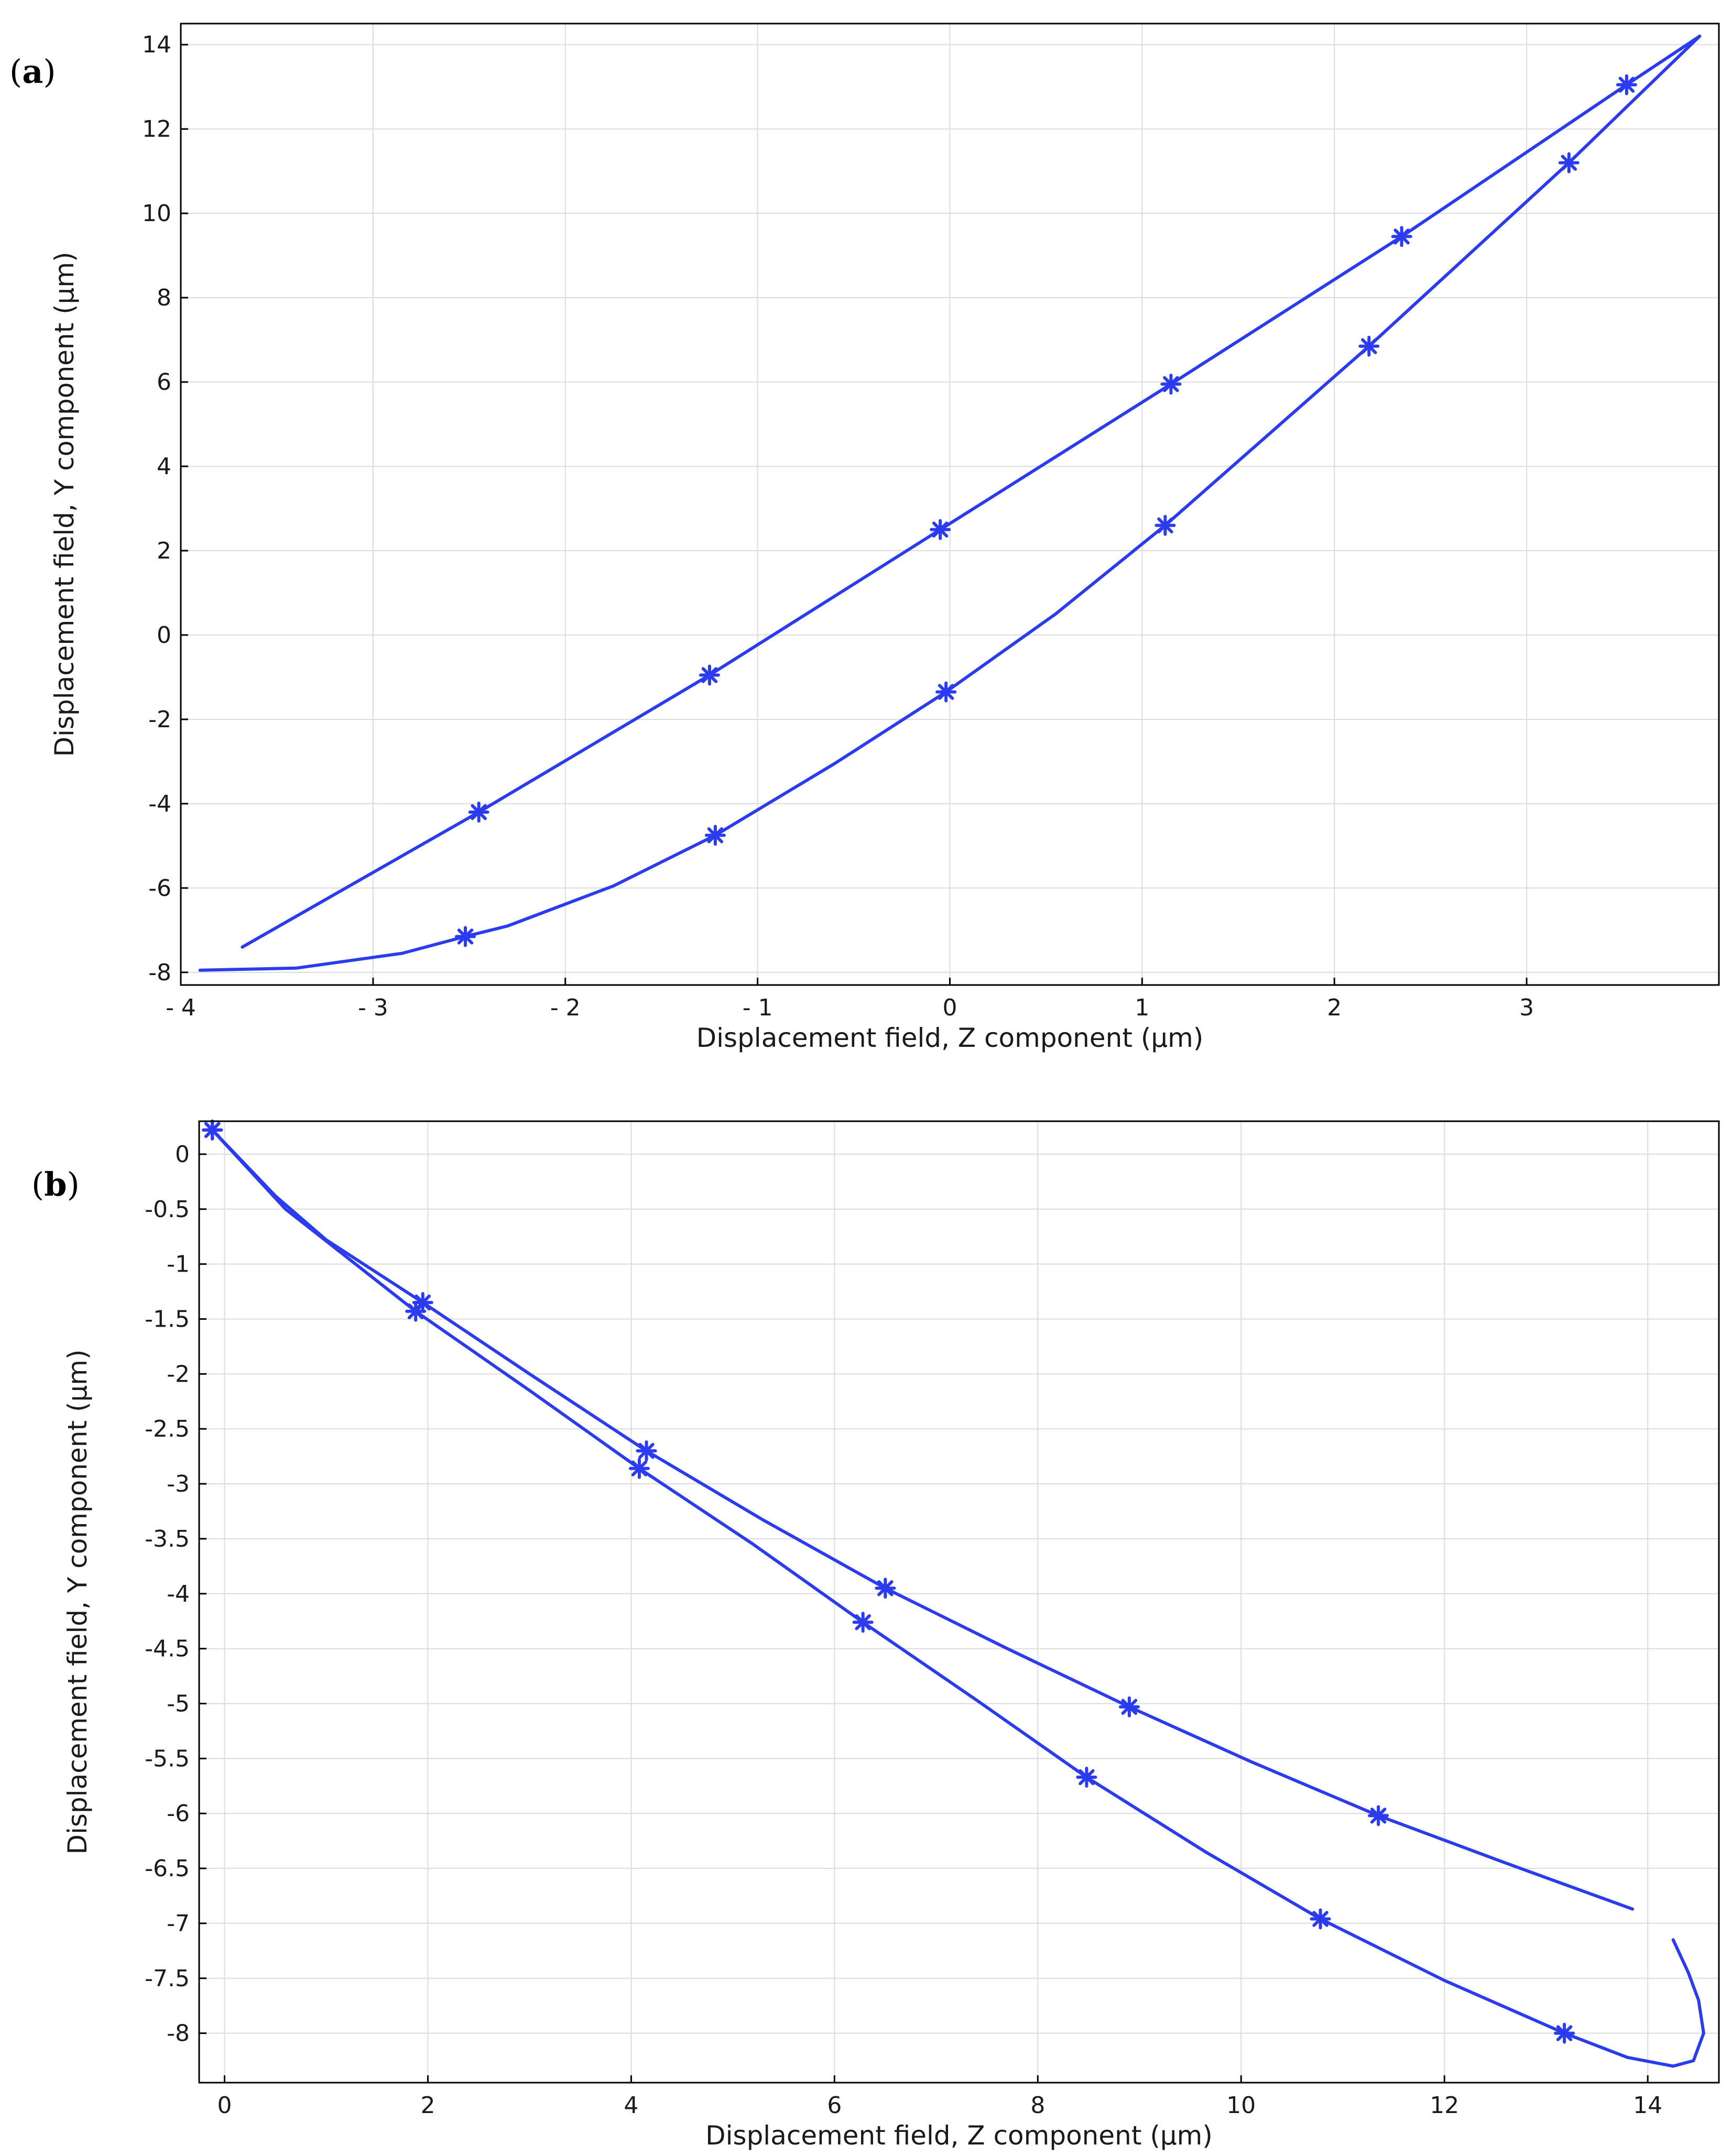 The image size is (1732, 2156). Describe the element at coordinates (178, 1703) in the screenshot. I see `y-tick-label: -5` at that location.